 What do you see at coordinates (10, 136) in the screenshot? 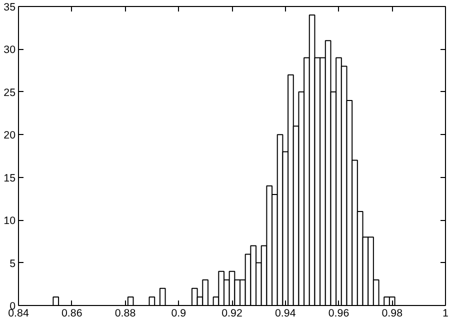
I see `y-tick-label: 20` at bounding box center [10, 136].